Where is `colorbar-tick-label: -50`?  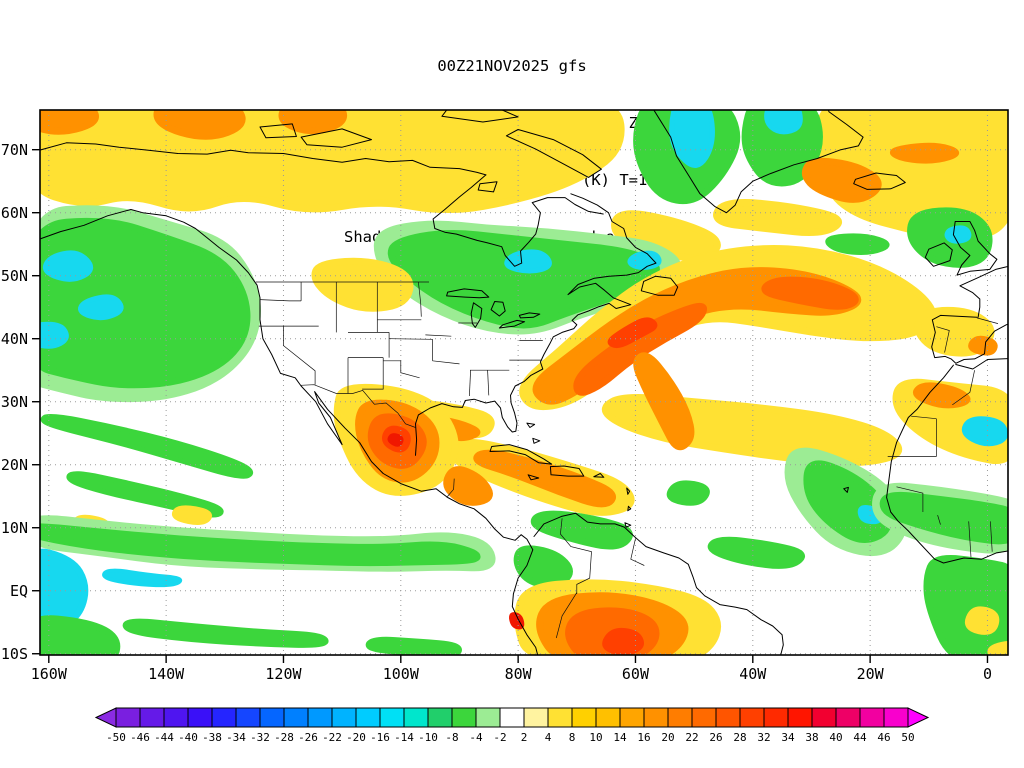 colorbar-tick-label: -50 is located at coordinates (116, 737).